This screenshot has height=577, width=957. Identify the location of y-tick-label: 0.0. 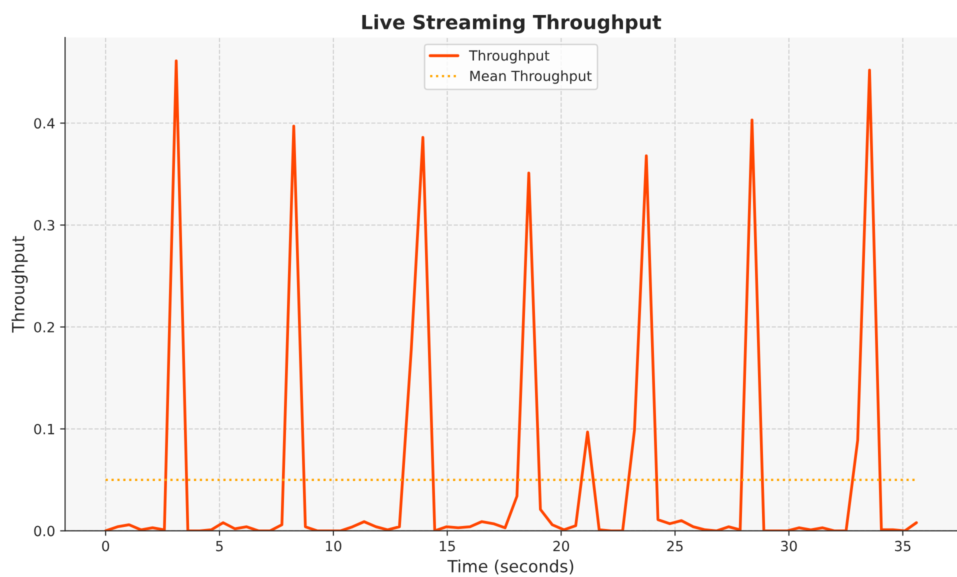
(44, 531).